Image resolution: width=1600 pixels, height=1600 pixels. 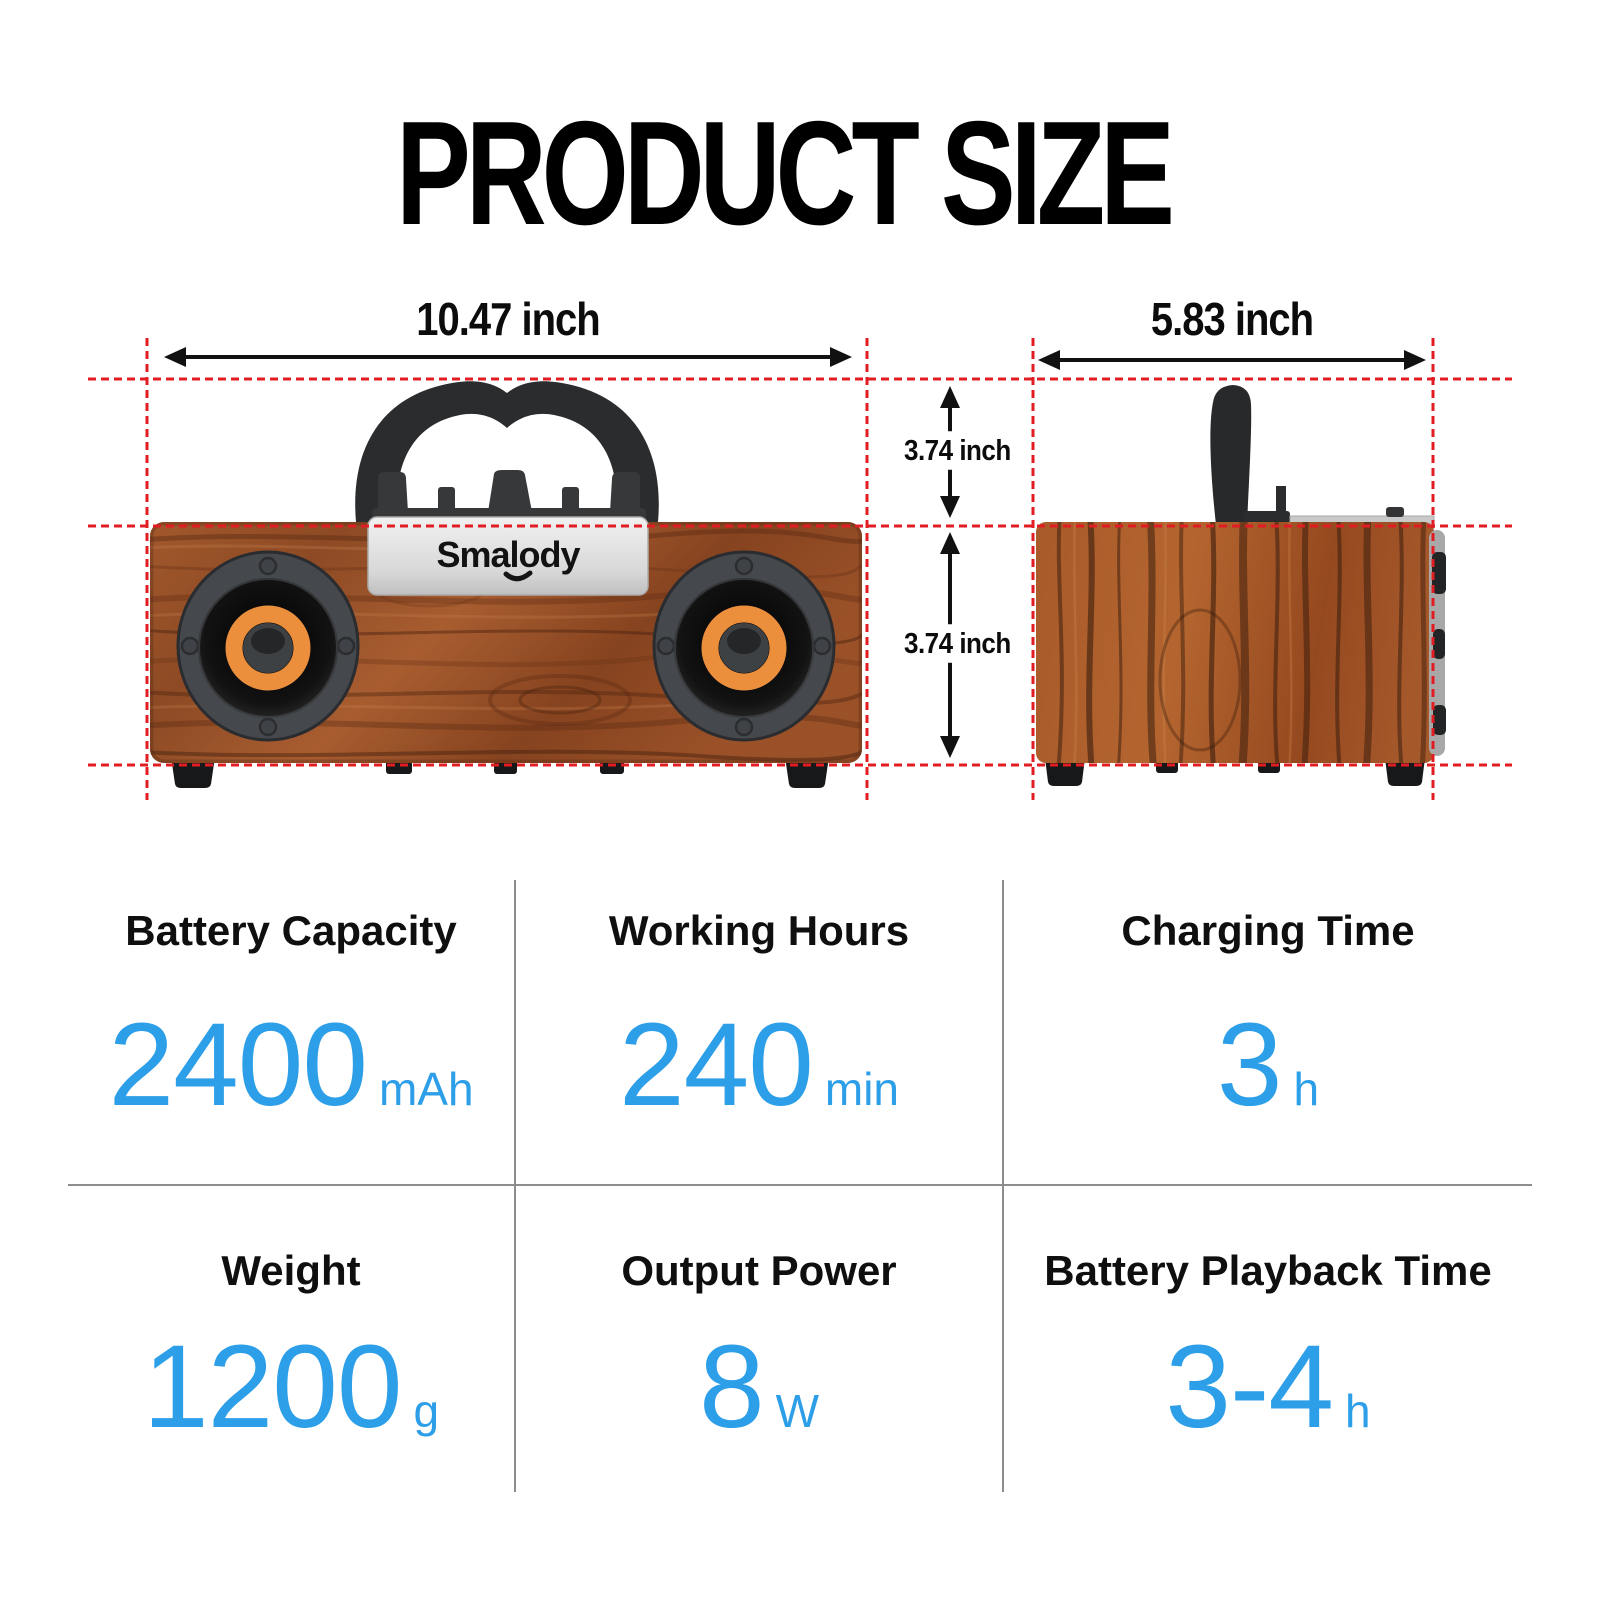 What do you see at coordinates (731, 1387) in the screenshot?
I see `spec-number: 8` at bounding box center [731, 1387].